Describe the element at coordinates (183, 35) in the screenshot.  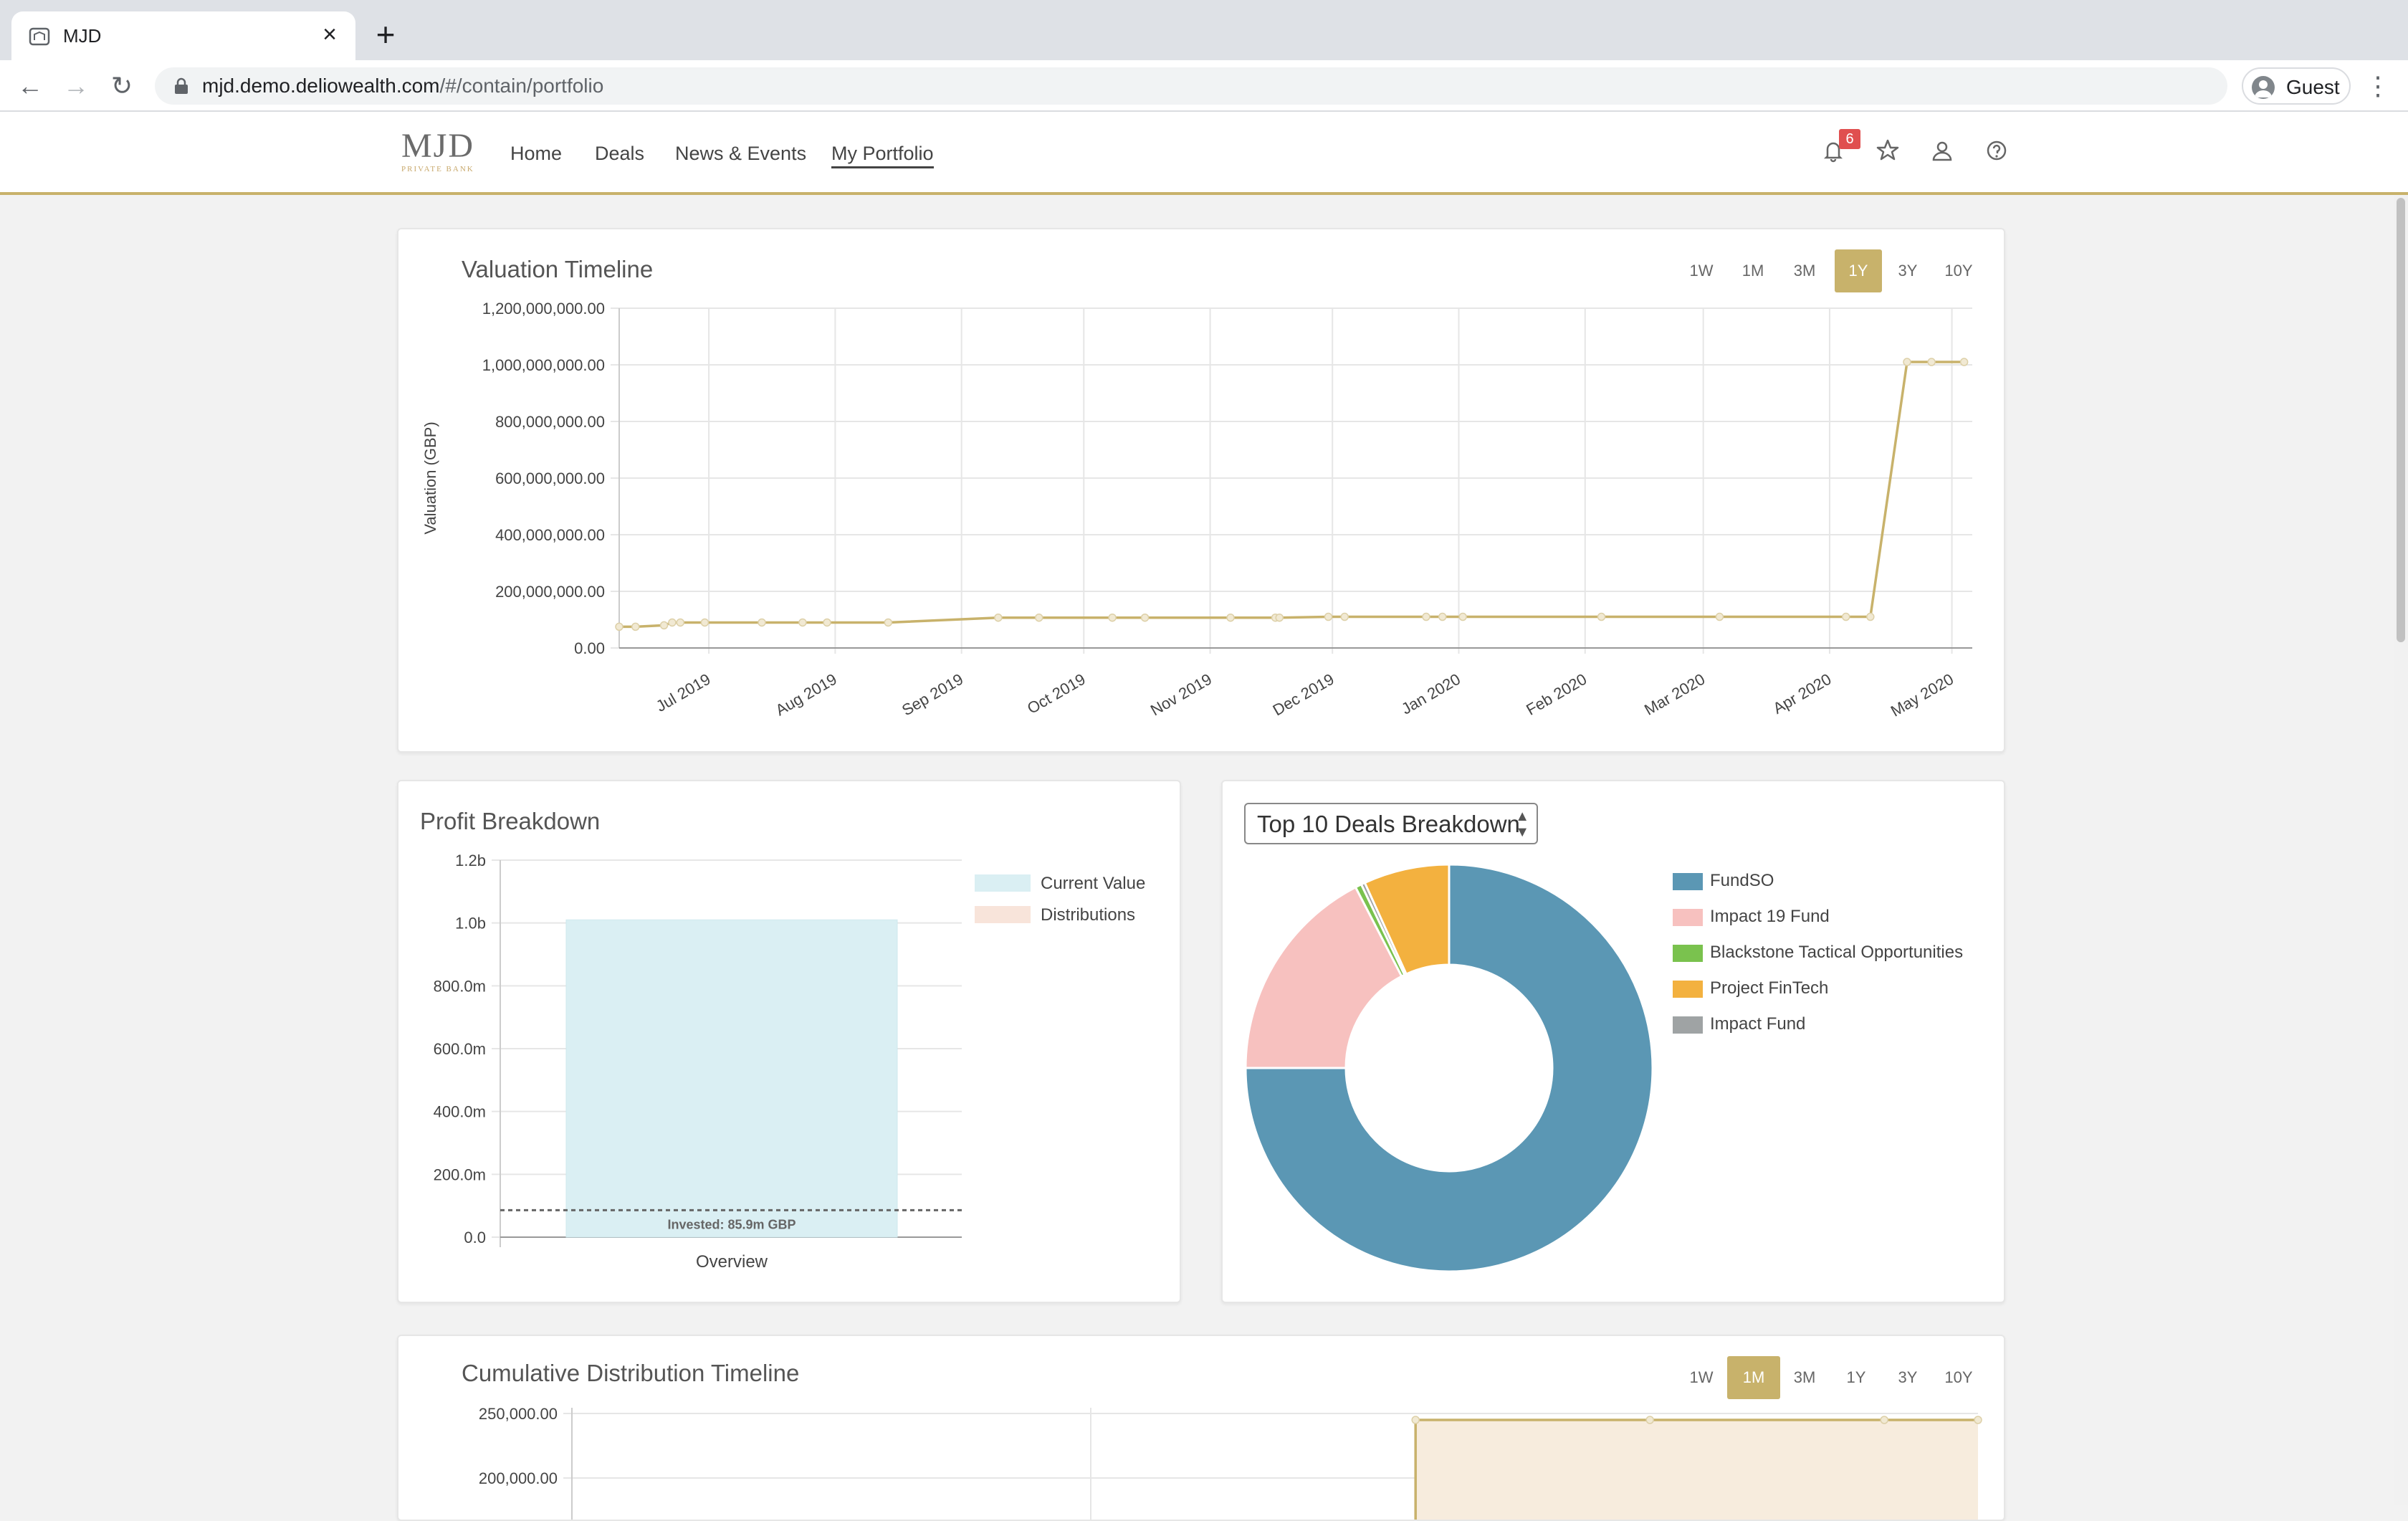
I see `browser-tab: MJD ×` at that location.